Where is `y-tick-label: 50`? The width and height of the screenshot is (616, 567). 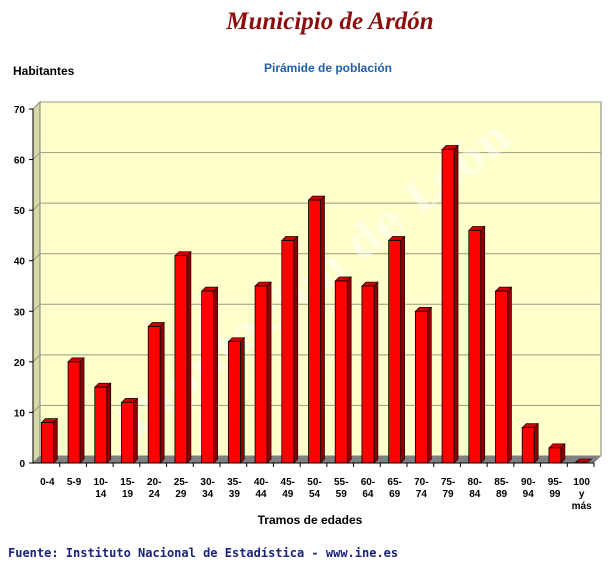
y-tick-label: 50 is located at coordinates (20, 211).